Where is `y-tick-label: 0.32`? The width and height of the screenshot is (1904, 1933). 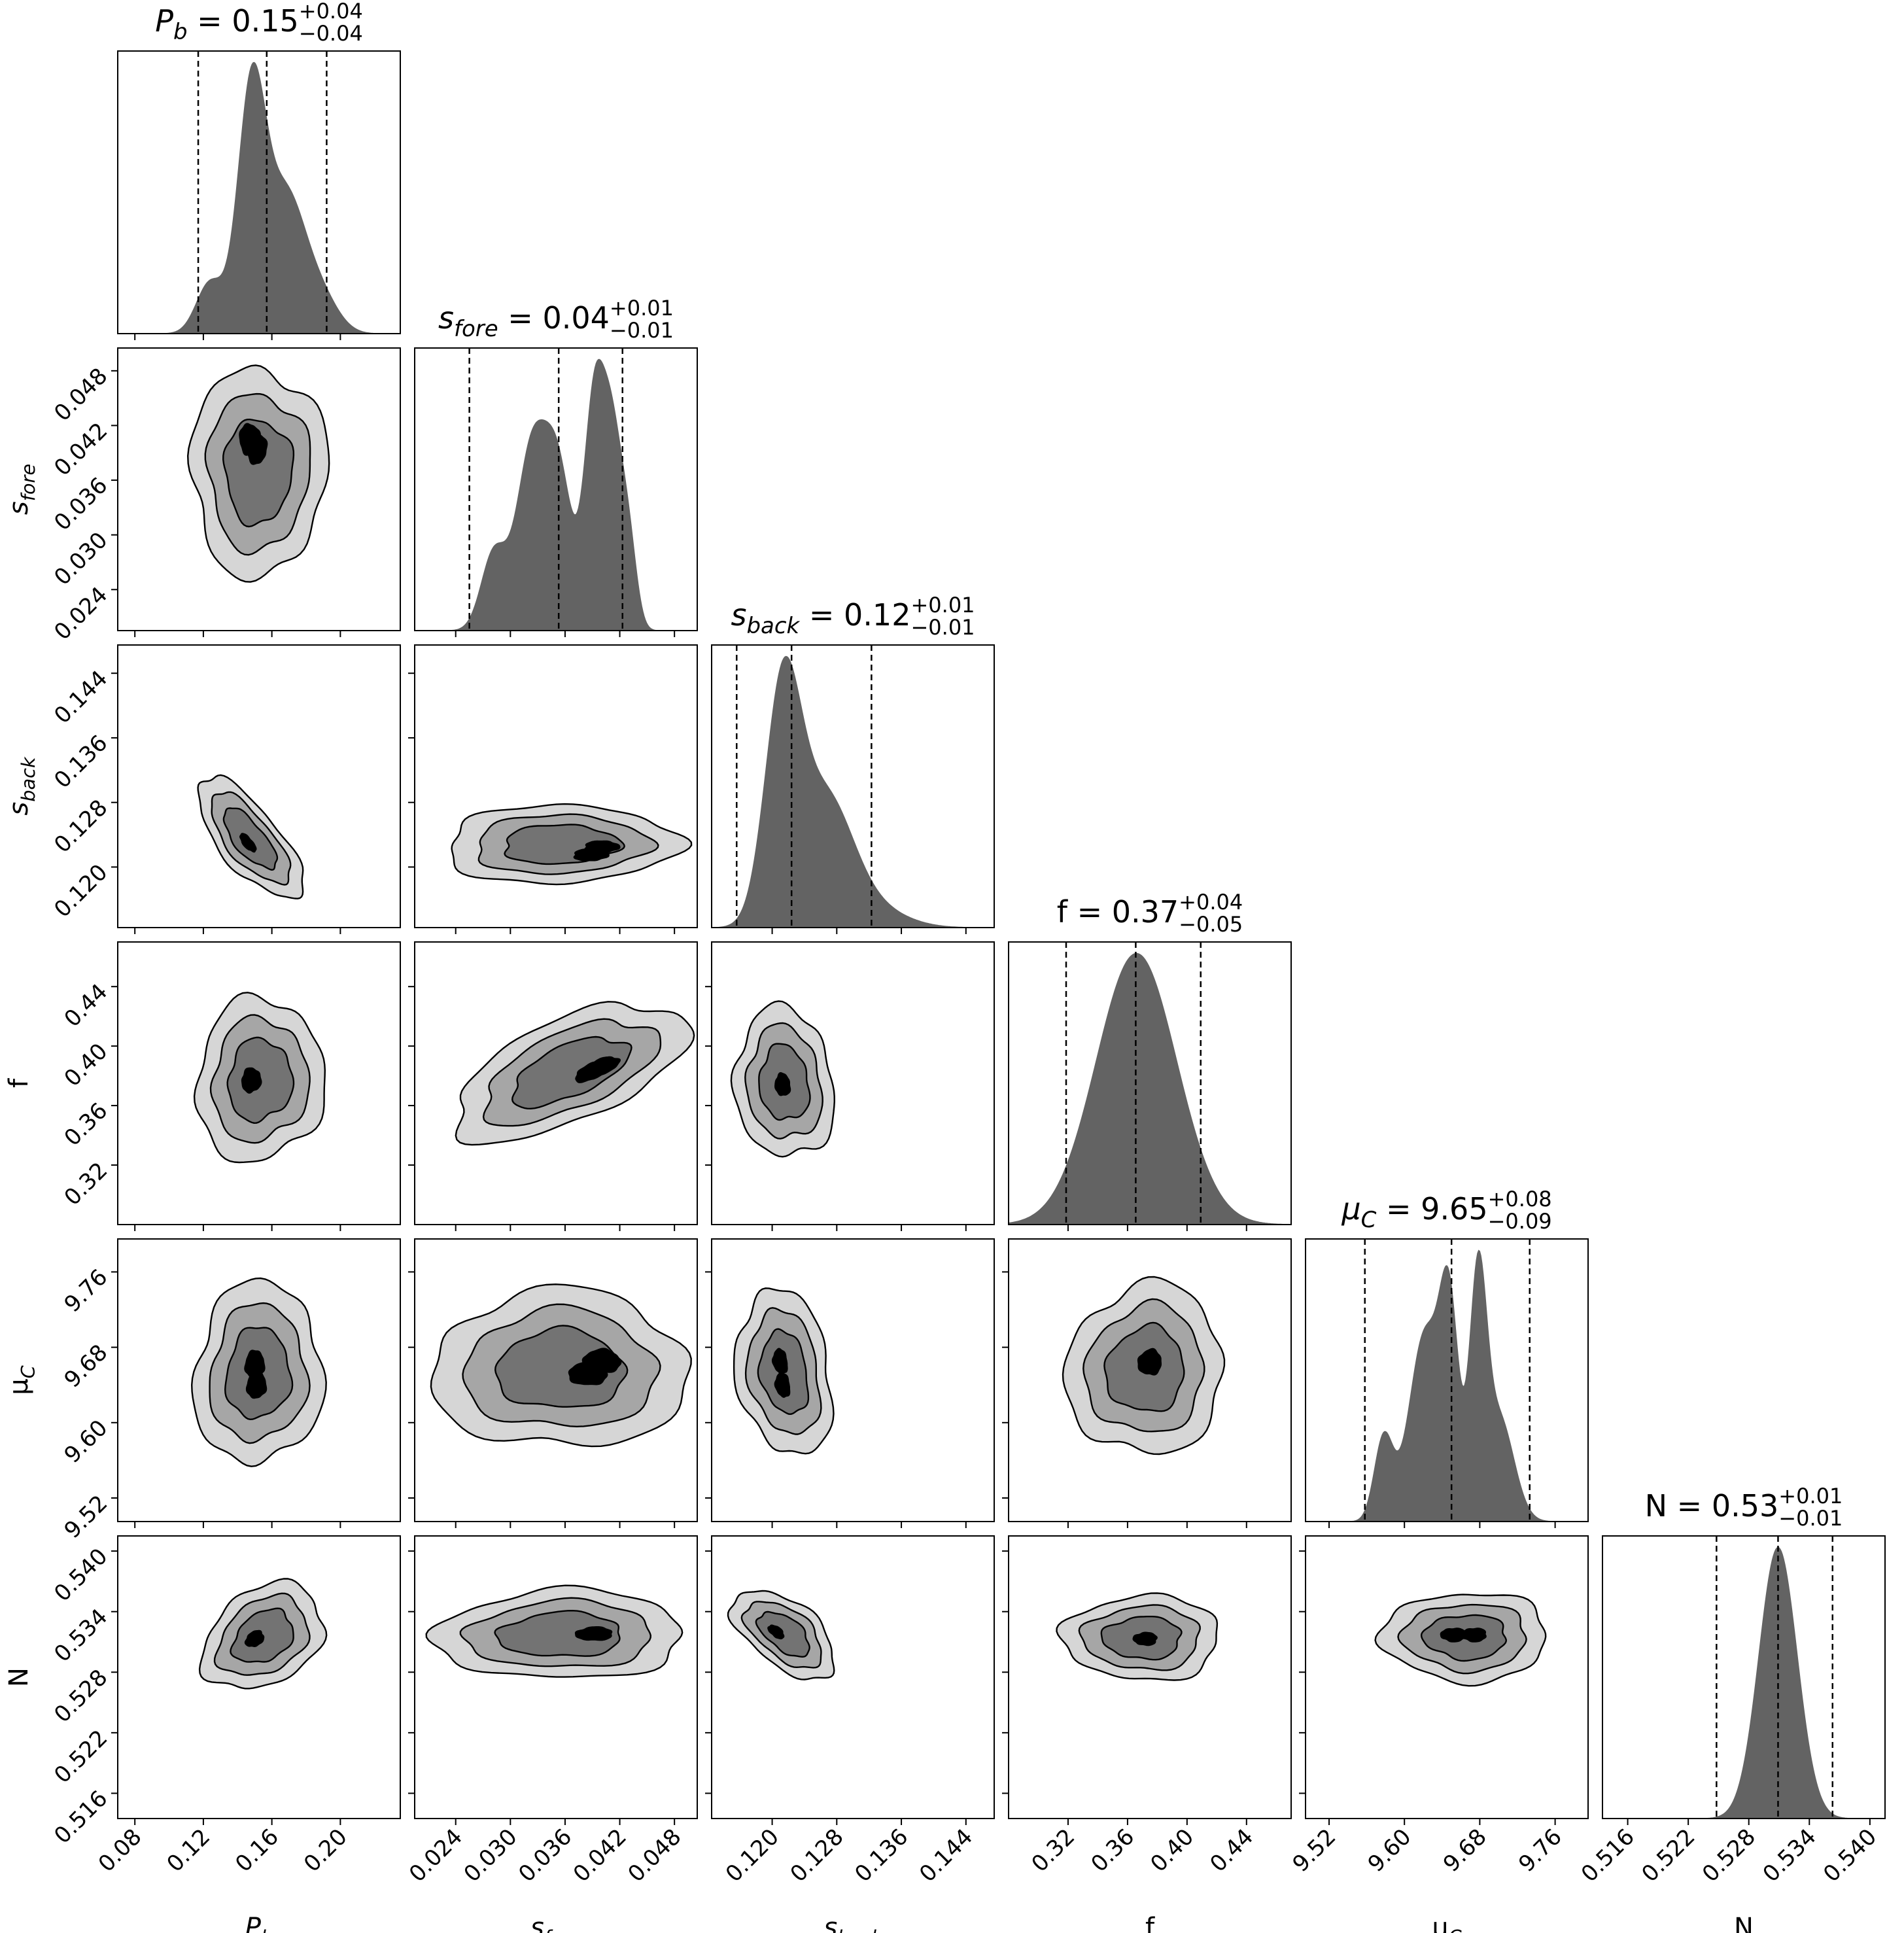
y-tick-label: 0.32 is located at coordinates (86, 1184).